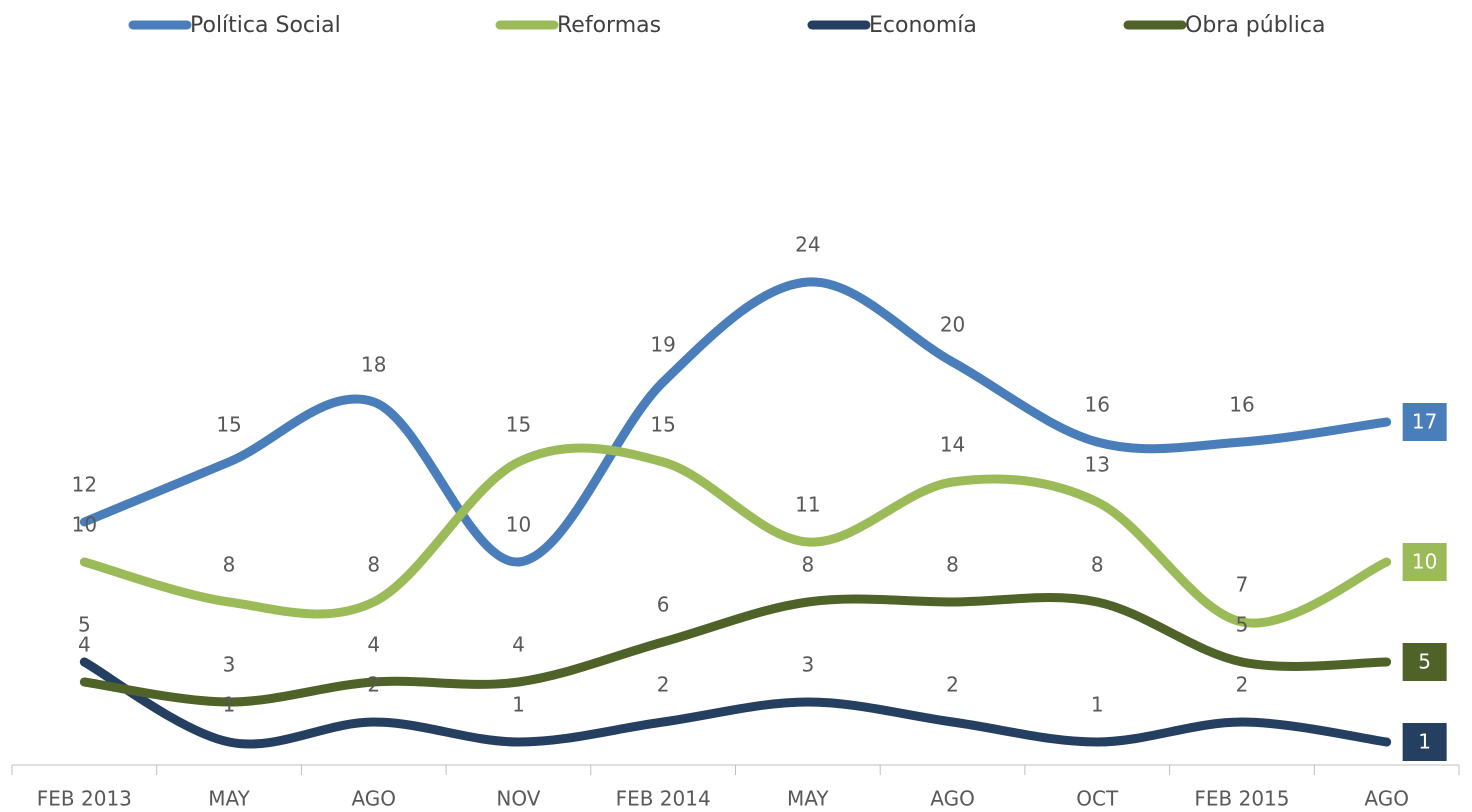 The height and width of the screenshot is (812, 1472). Describe the element at coordinates (952, 325) in the screenshot. I see `data-label: 20` at that location.